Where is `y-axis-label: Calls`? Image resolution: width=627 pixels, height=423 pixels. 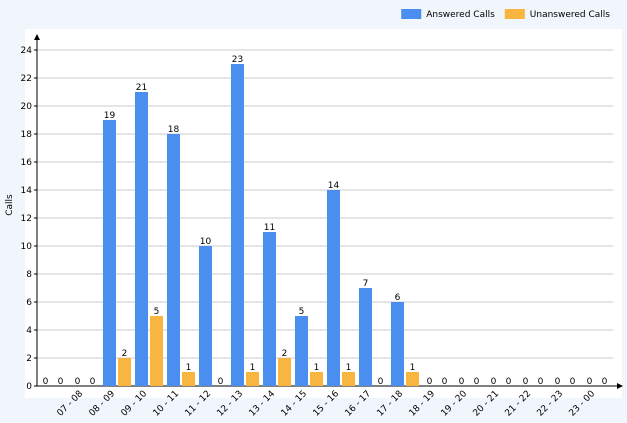 y-axis-label: Calls is located at coordinates (10, 205).